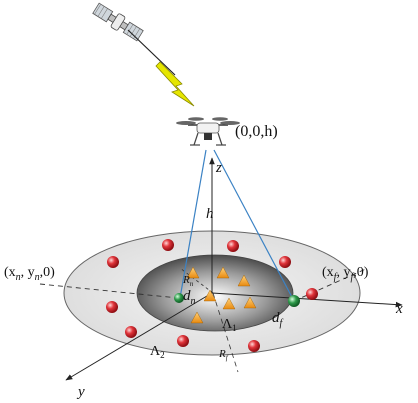  I want to click on df-label: df, so click(278, 319).